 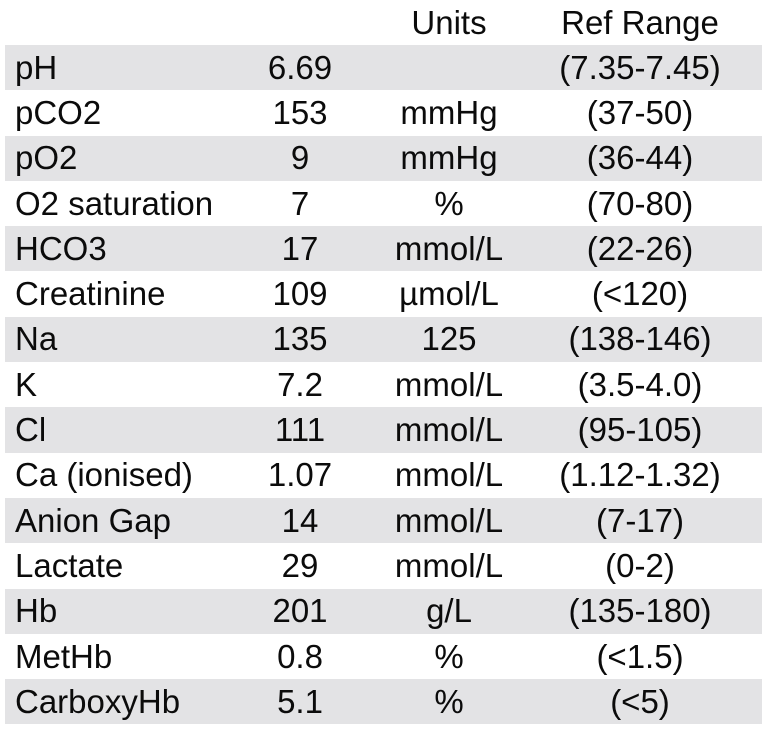 I want to click on value-cell: 29, so click(x=300, y=565).